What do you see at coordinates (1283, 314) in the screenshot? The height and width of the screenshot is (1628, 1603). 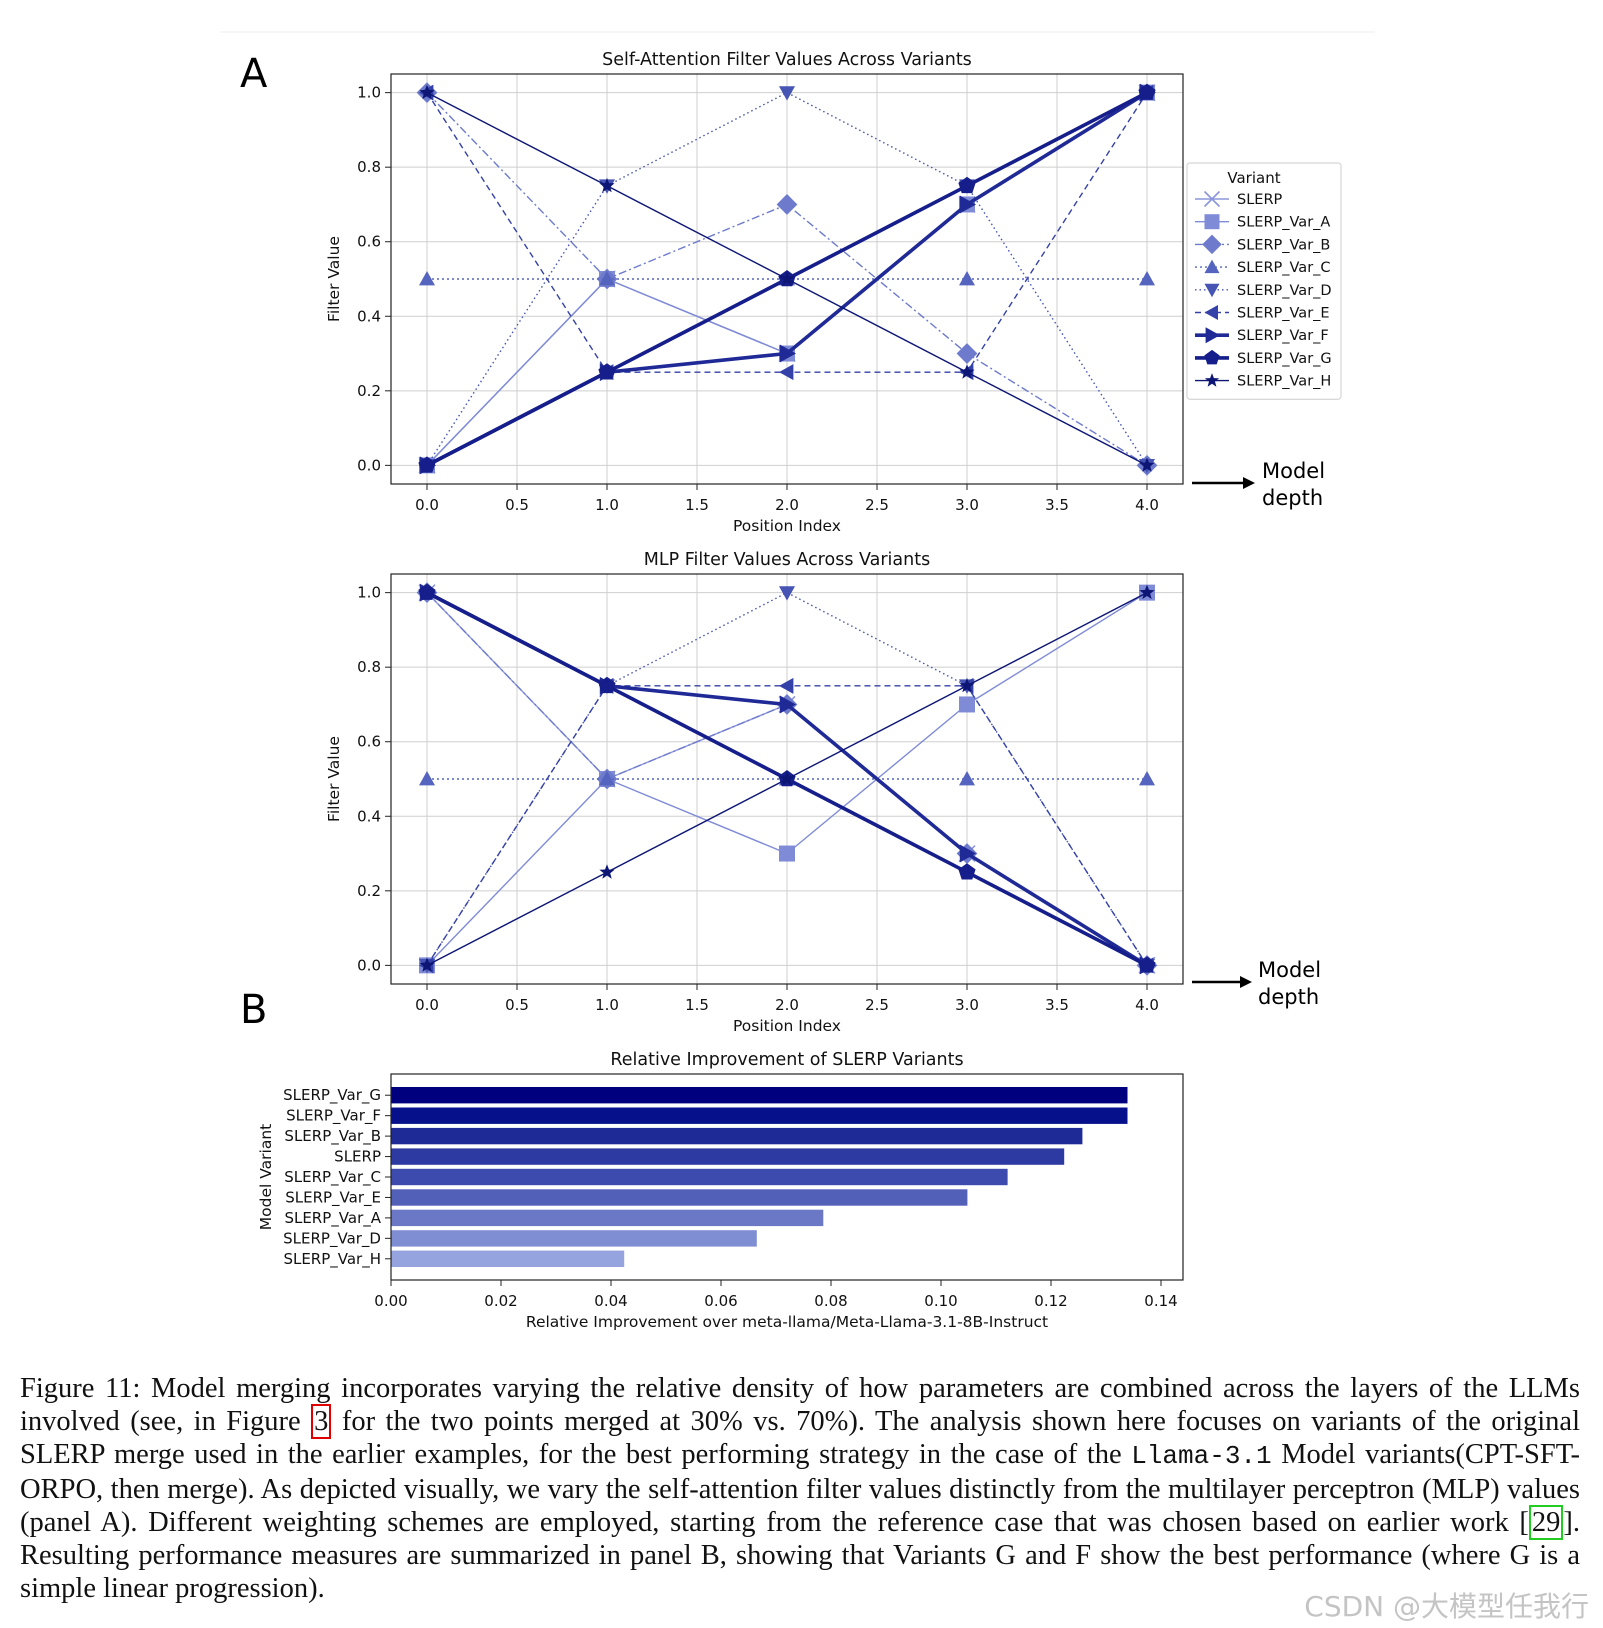 I see `legend-label: SLERP_Var_E` at bounding box center [1283, 314].